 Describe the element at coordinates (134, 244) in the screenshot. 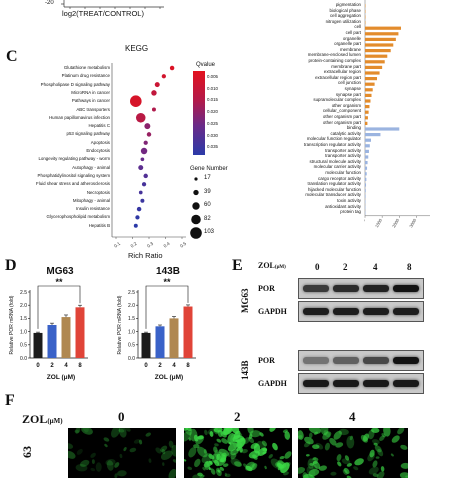

I see `kegg-x-tick-label: 0.2` at that location.